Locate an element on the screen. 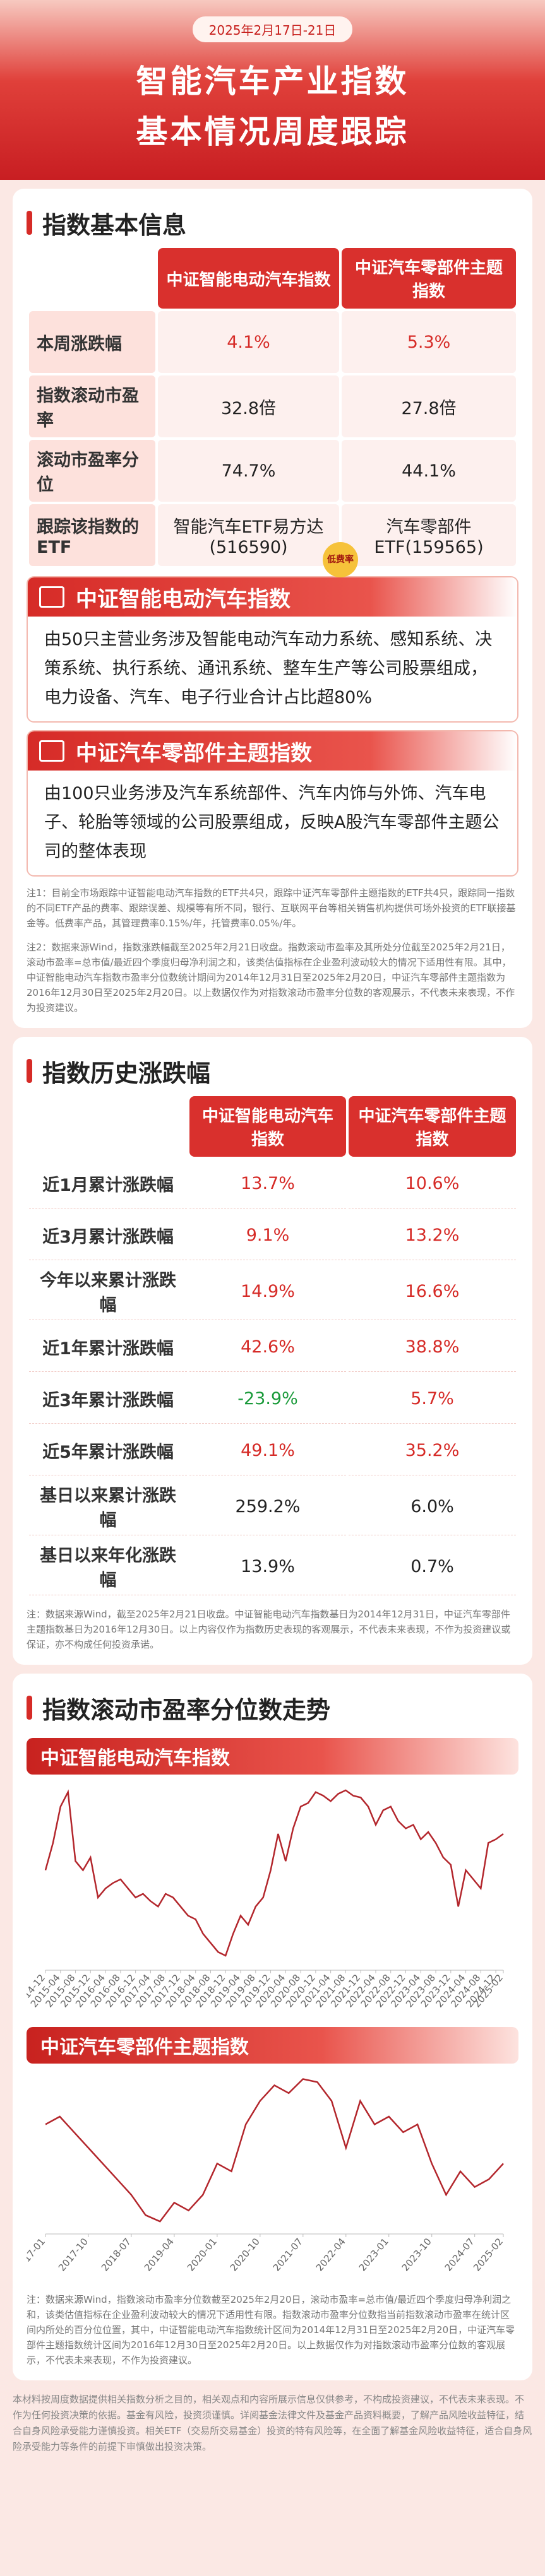  cell-value: 5.7% is located at coordinates (432, 1399).